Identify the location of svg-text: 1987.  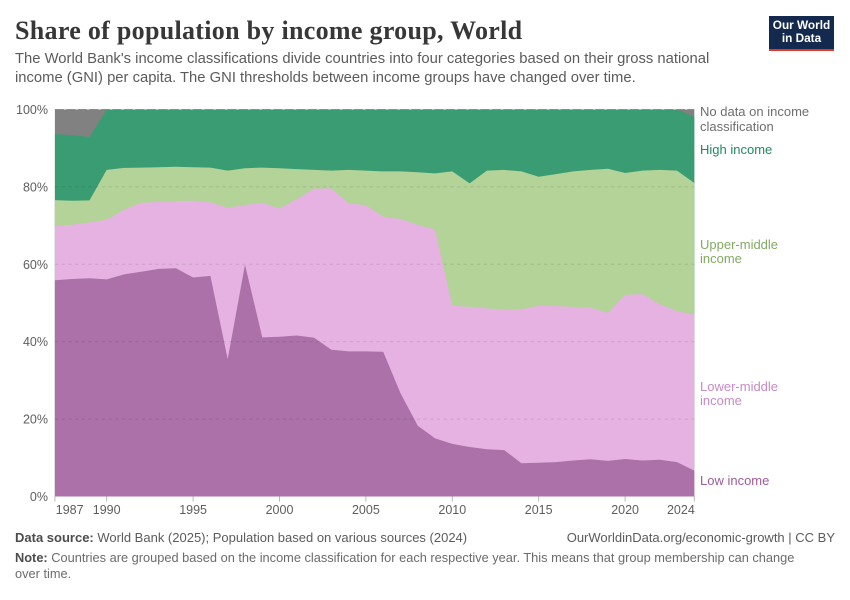
(70, 510).